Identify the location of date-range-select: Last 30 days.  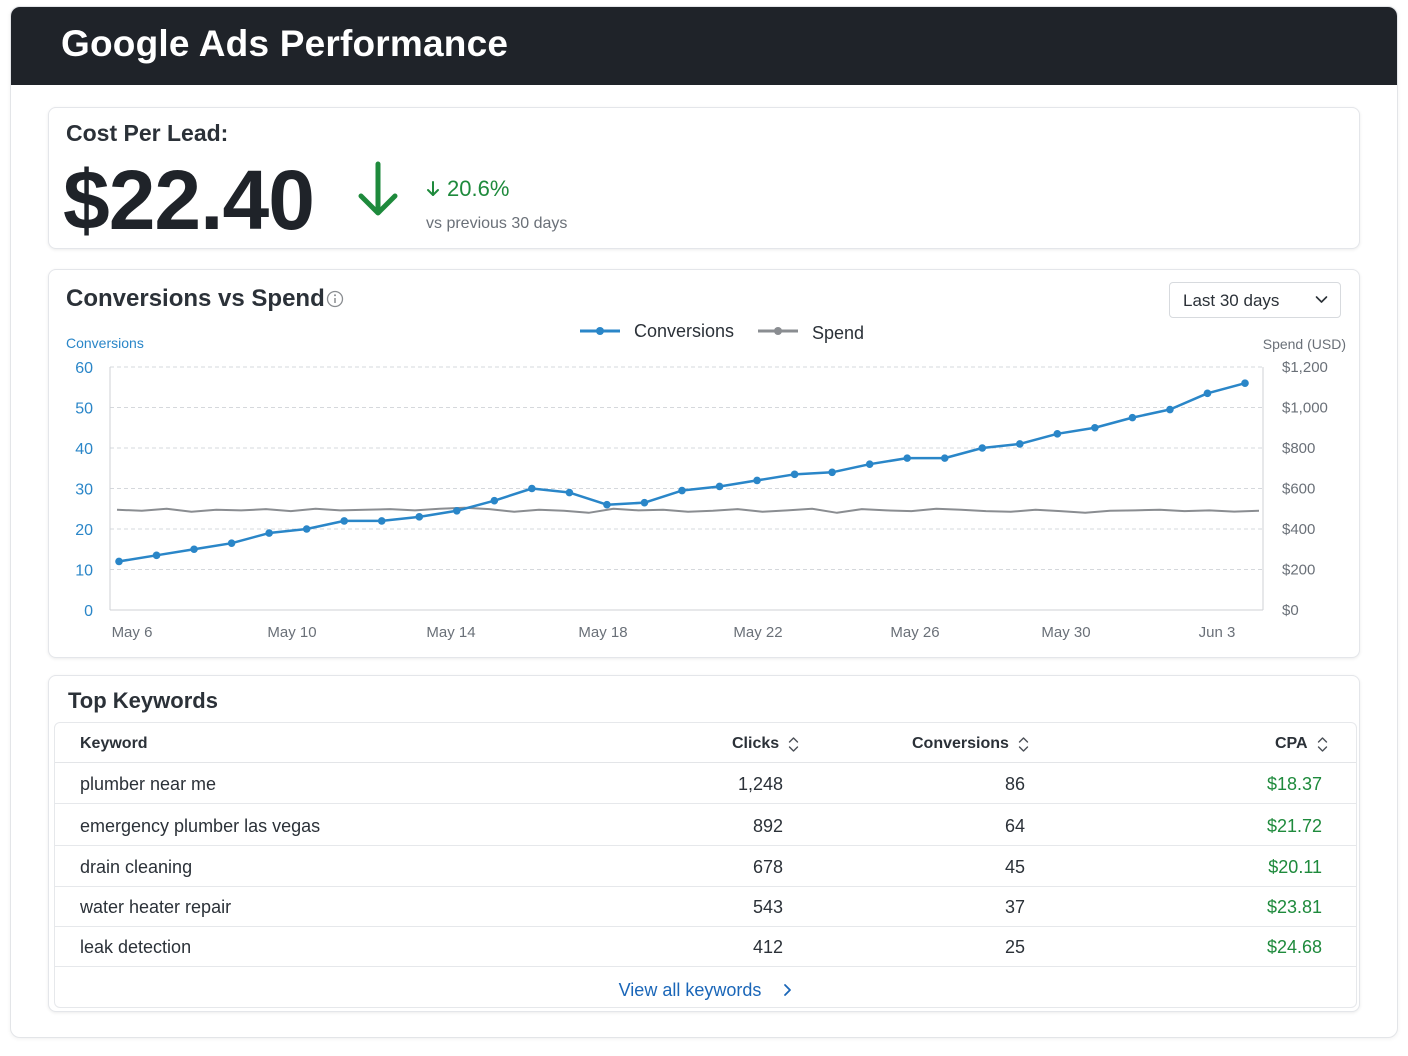
(1255, 300).